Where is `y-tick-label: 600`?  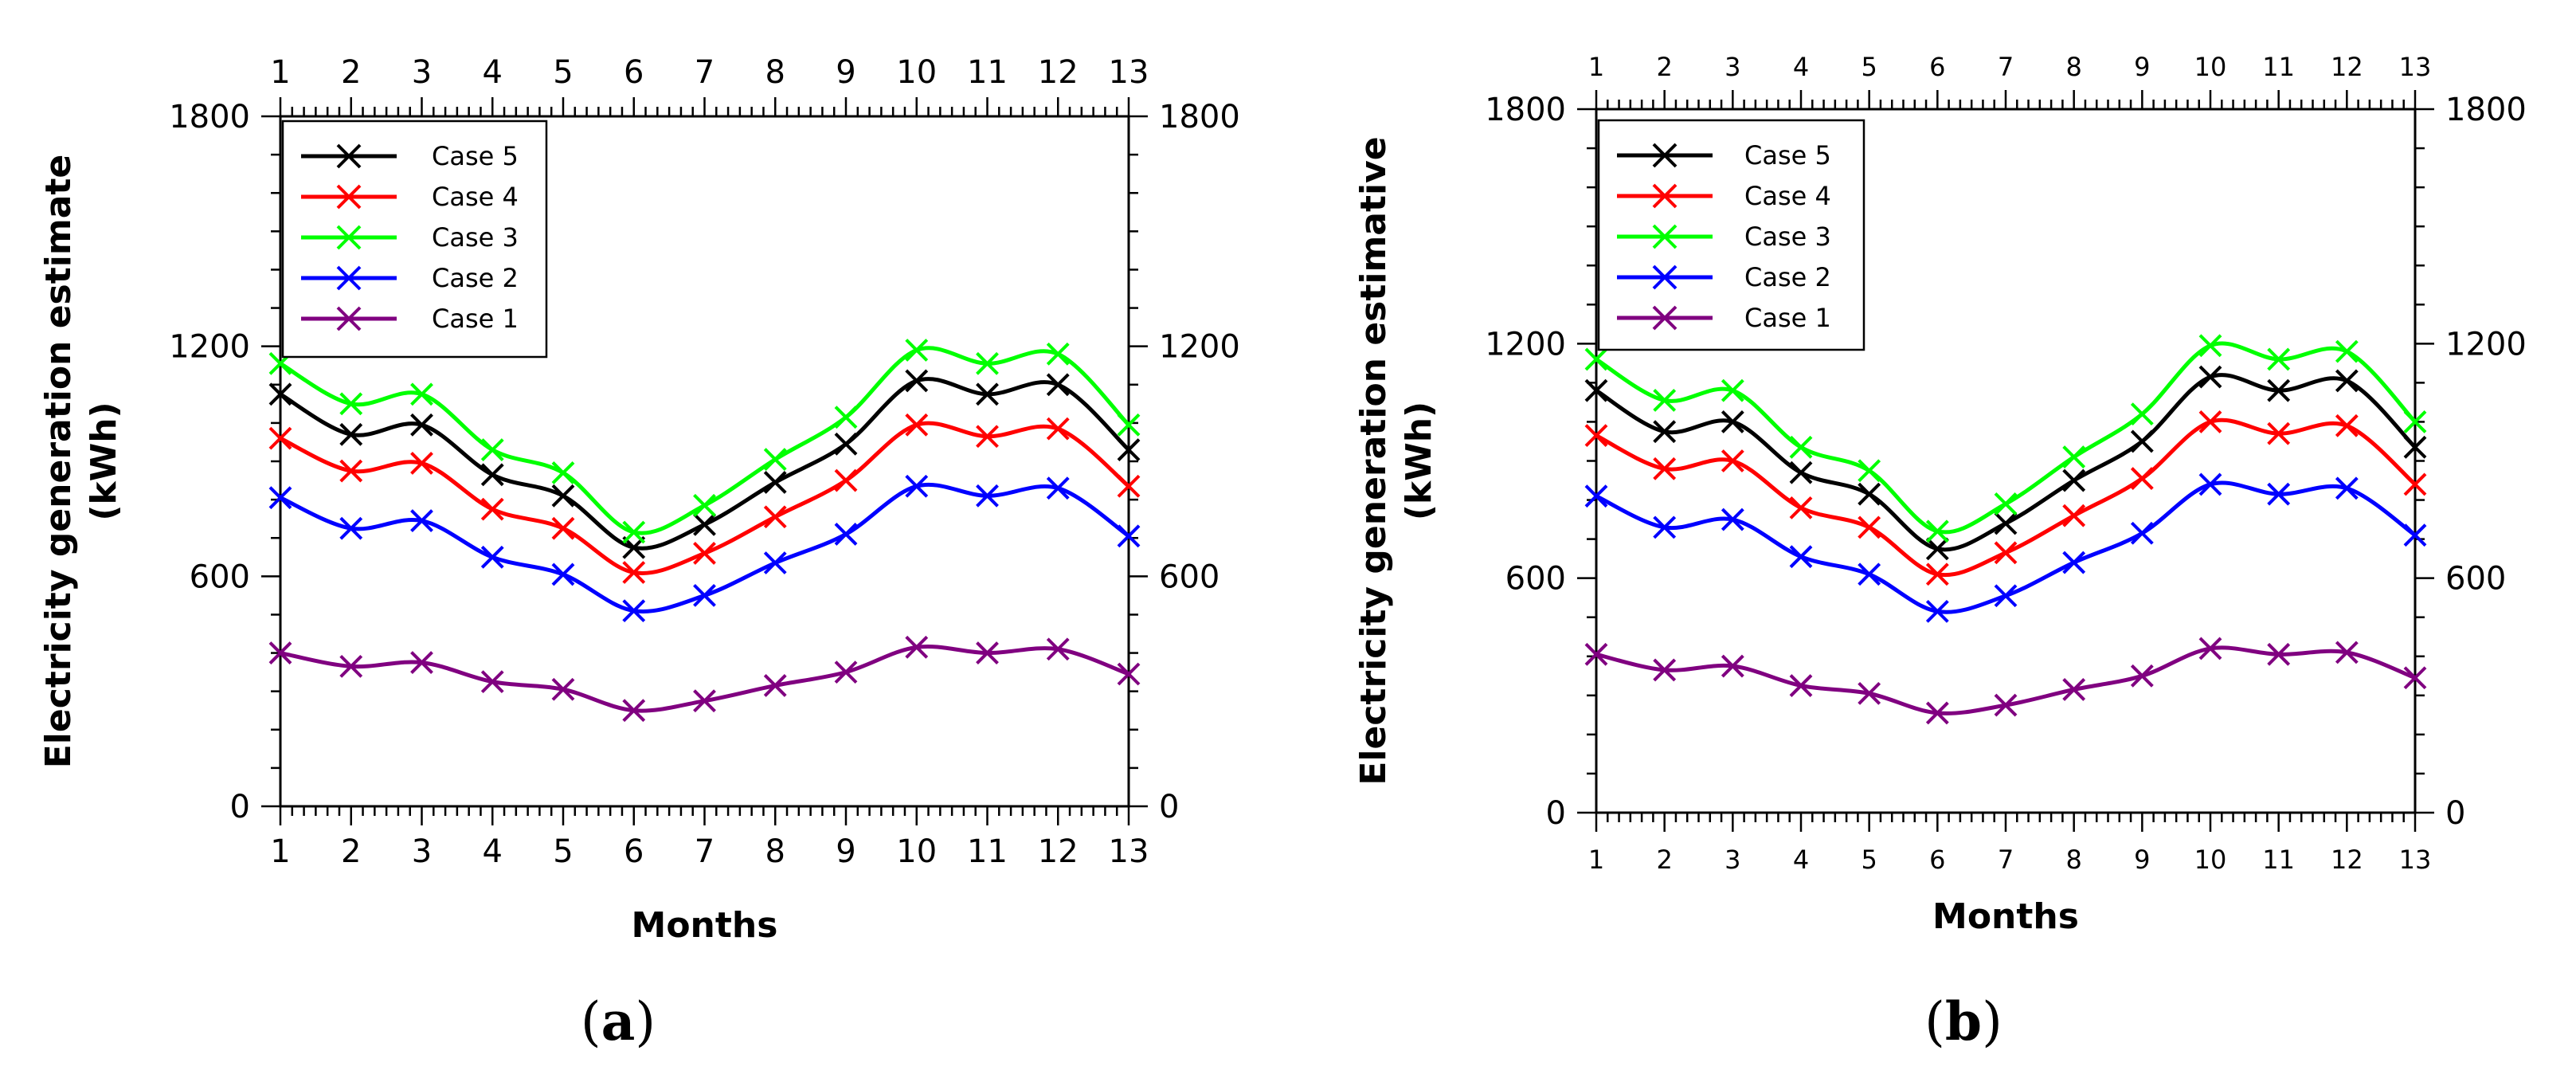 y-tick-label: 600 is located at coordinates (220, 577).